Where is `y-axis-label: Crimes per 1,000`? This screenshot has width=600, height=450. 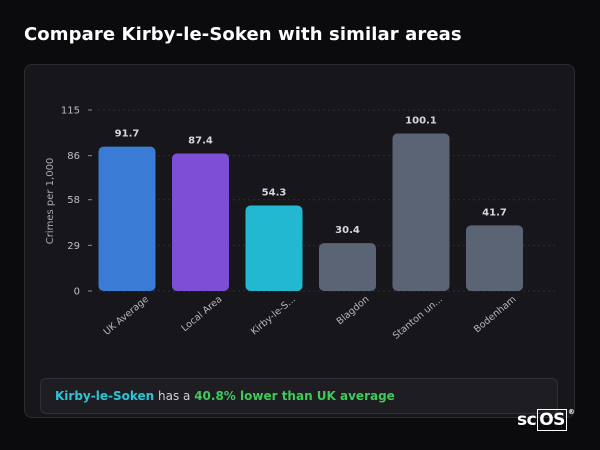 y-axis-label: Crimes per 1,000 is located at coordinates (50, 201).